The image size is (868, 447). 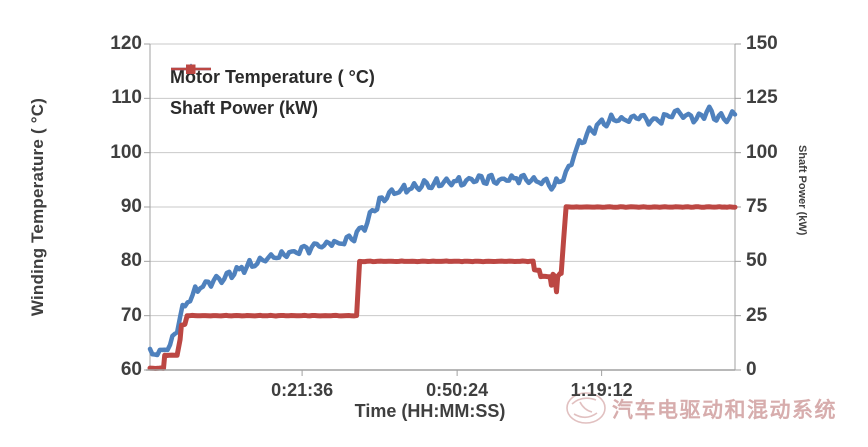 What do you see at coordinates (131, 261) in the screenshot?
I see `left-axis-tick-label: 80` at bounding box center [131, 261].